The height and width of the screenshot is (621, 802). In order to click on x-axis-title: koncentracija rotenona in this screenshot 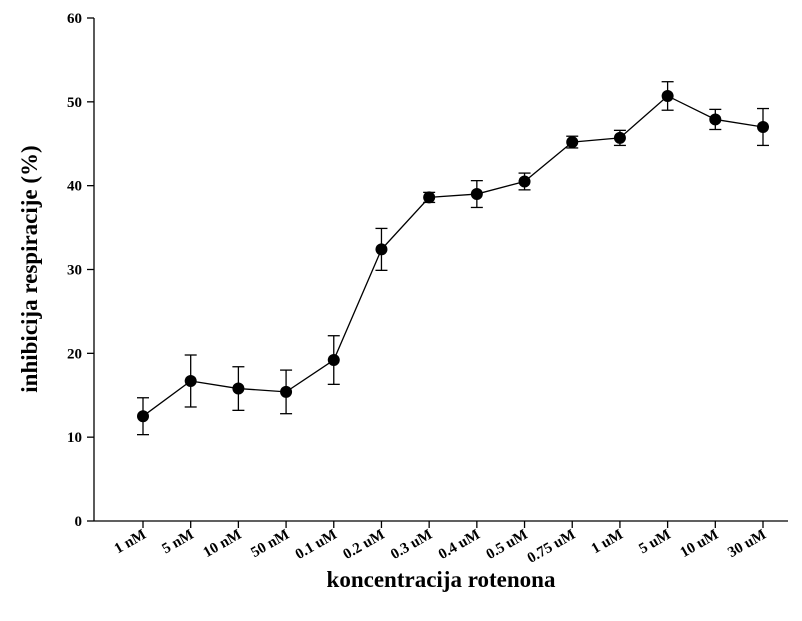, I will do `click(441, 579)`.